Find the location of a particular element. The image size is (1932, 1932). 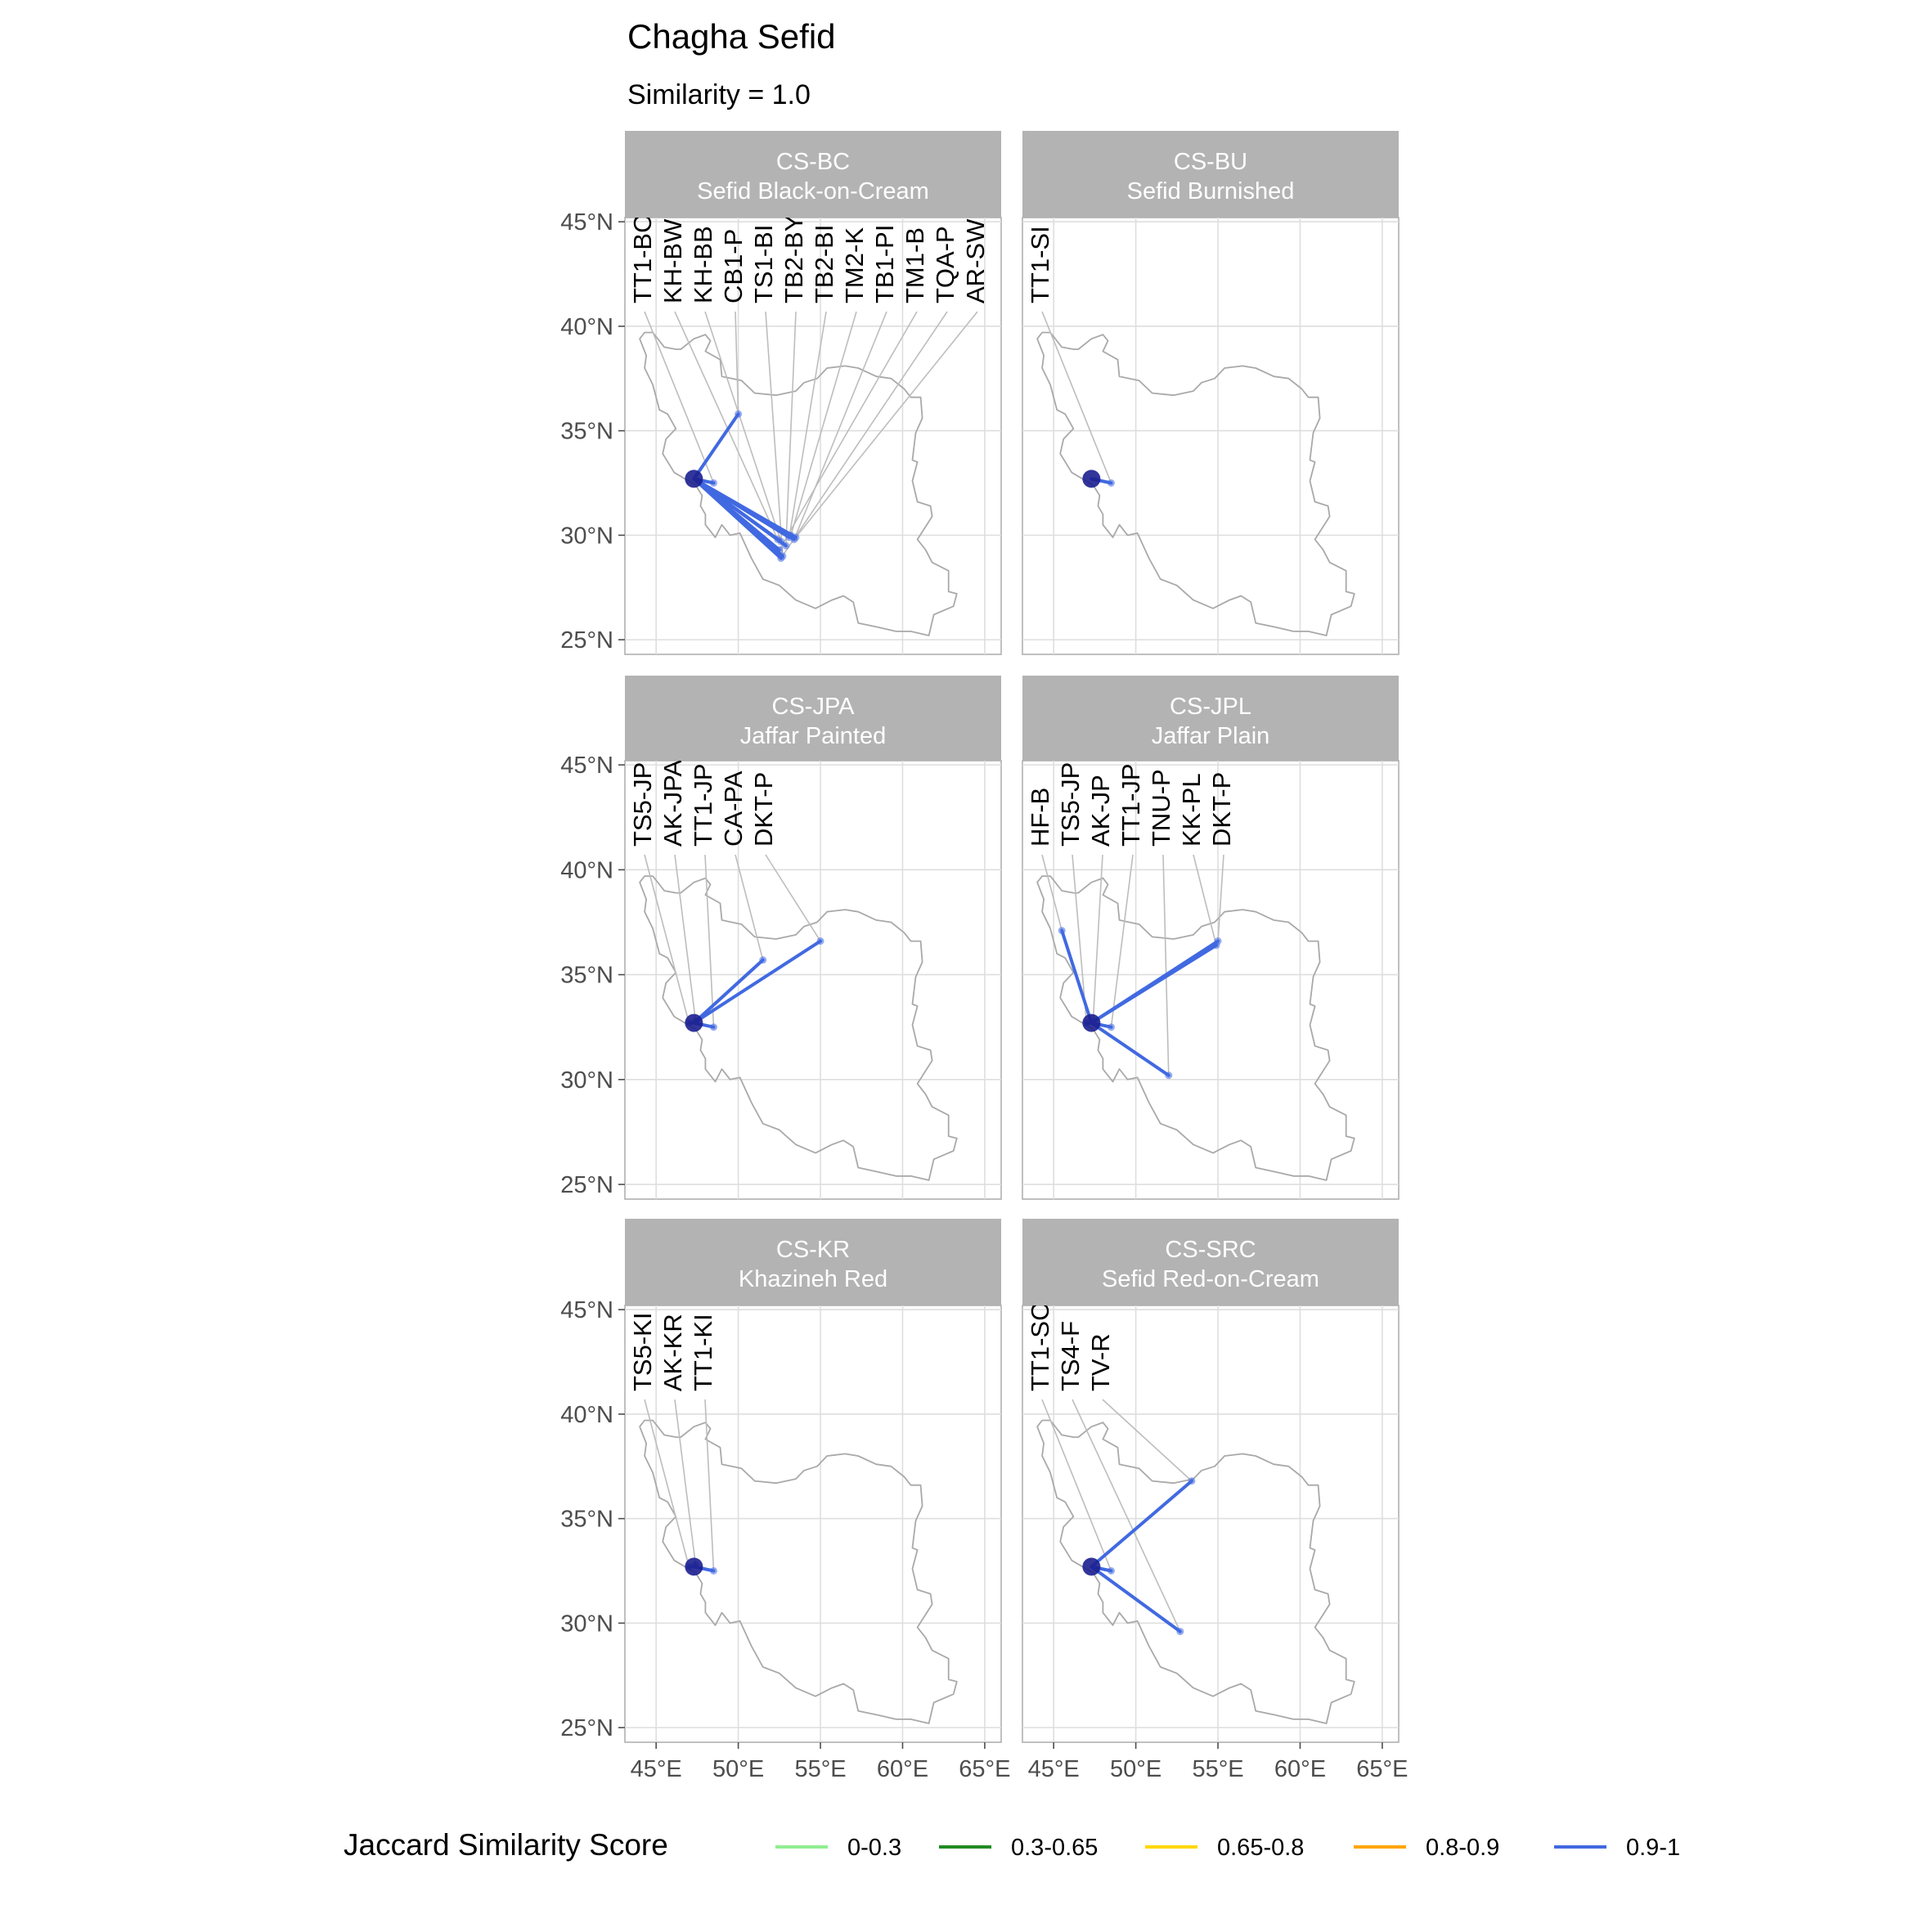

site-label: TT1-KI is located at coordinates (703, 1352).